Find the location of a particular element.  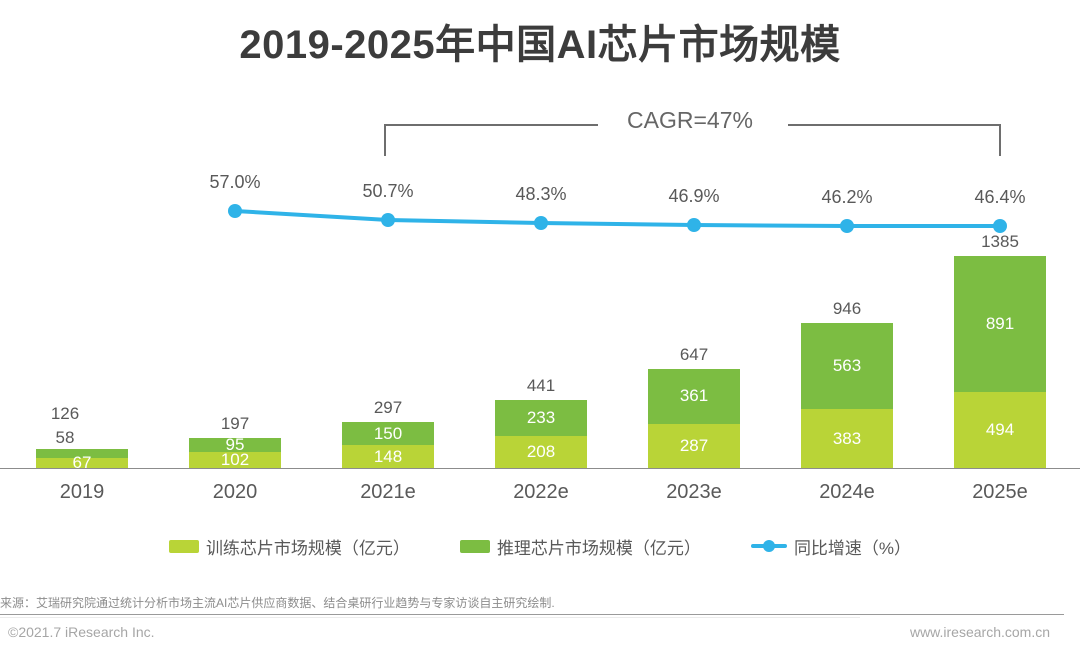

legend-label-growth: 同比增速（%） is located at coordinates (852, 548).